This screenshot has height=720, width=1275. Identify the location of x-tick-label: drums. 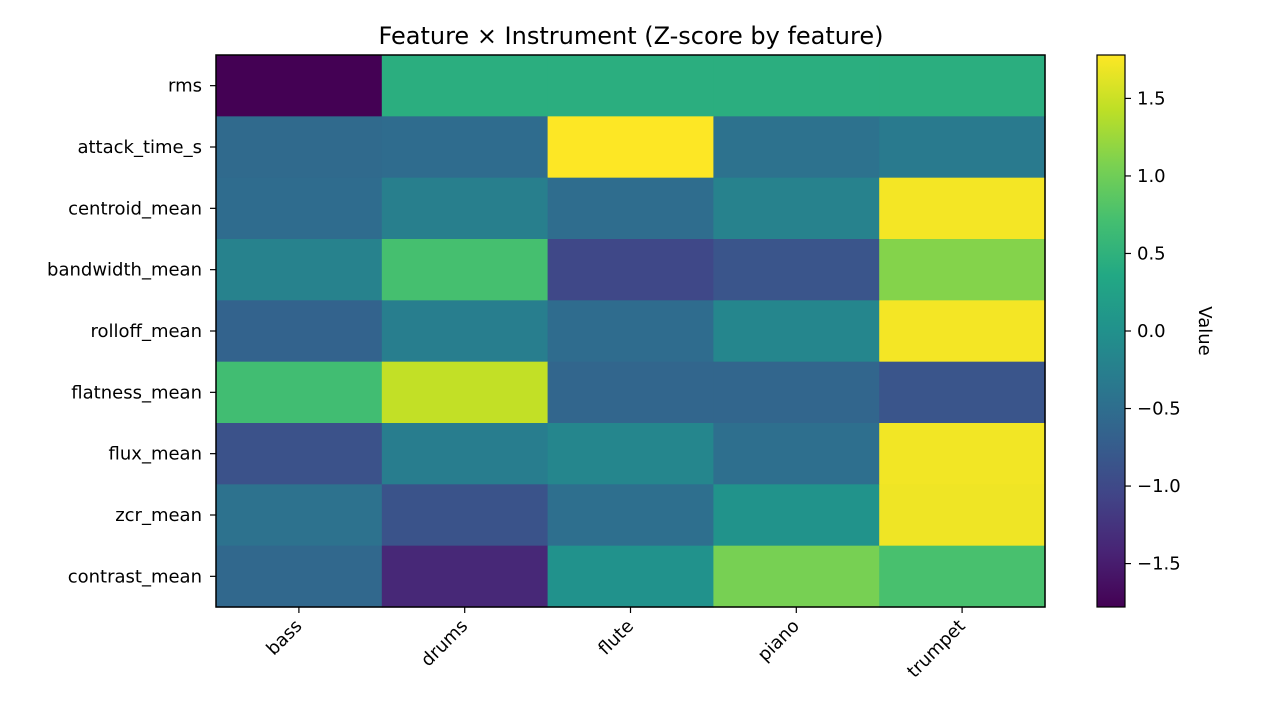
(444, 643).